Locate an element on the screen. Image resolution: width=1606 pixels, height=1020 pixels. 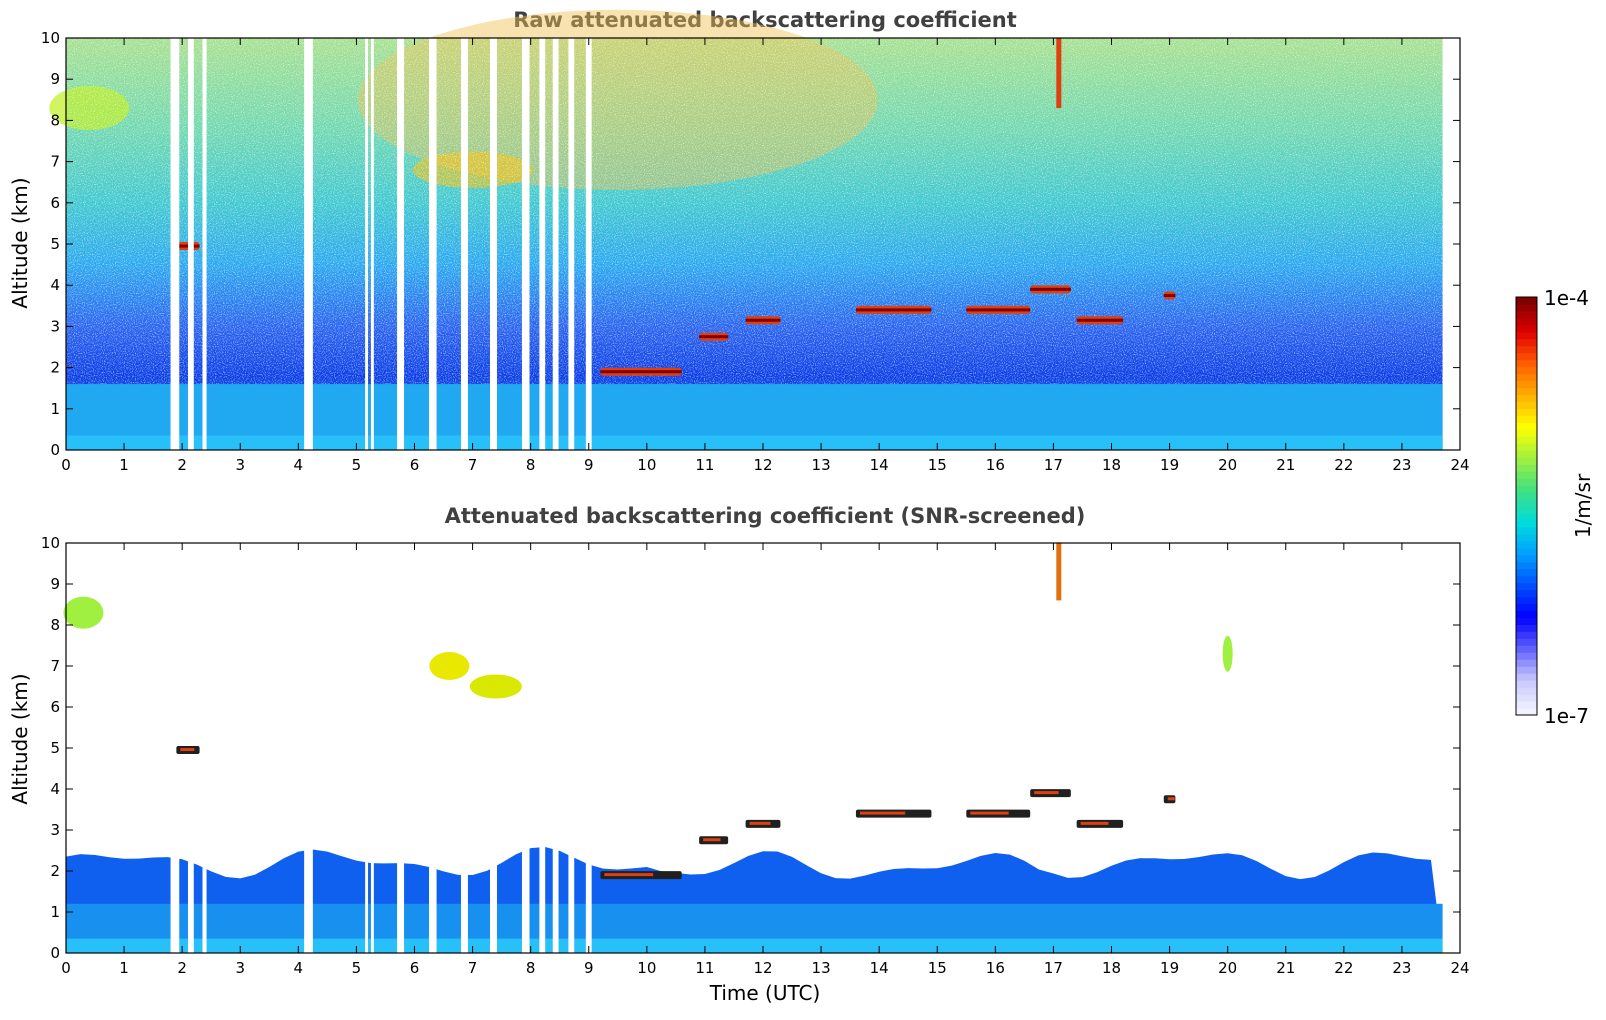
colorbar-frame is located at coordinates (1526, 506).